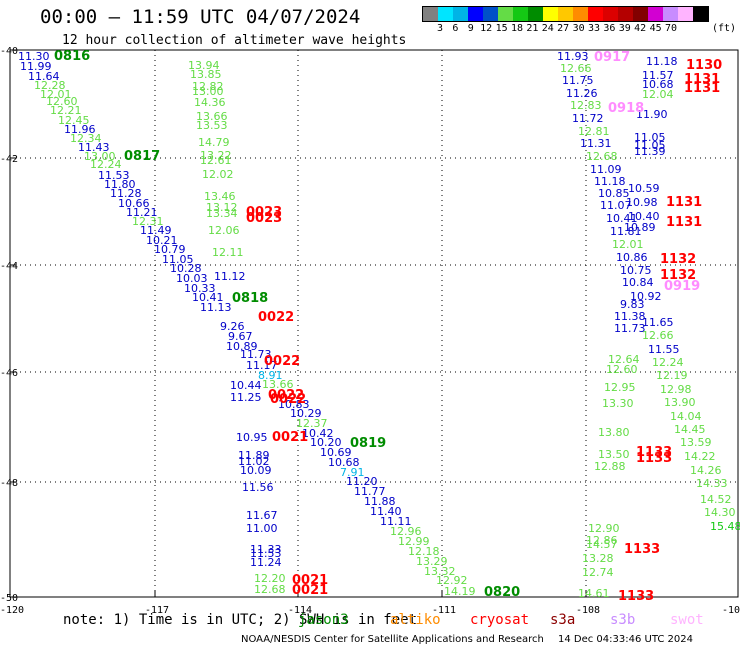  Describe the element at coordinates (598, 572) in the screenshot. I see `wave-height-value: 12.74` at that location.